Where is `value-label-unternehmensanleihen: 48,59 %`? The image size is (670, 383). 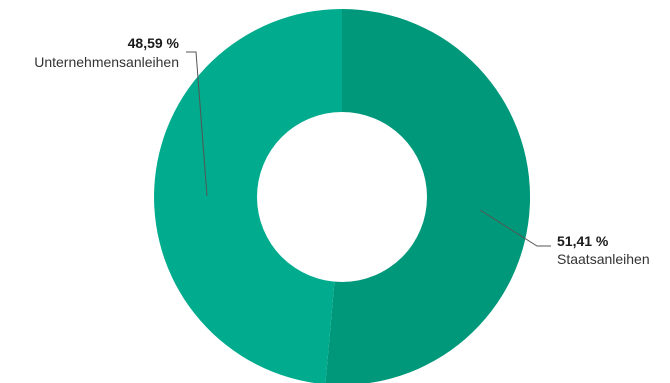 value-label-unternehmensanleihen: 48,59 % is located at coordinates (154, 43).